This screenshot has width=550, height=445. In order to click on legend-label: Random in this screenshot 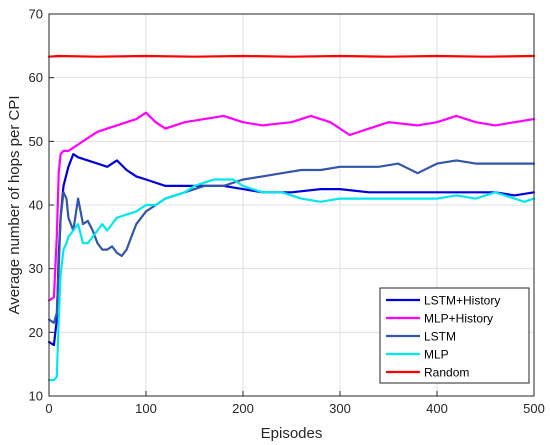, I will do `click(446, 373)`.